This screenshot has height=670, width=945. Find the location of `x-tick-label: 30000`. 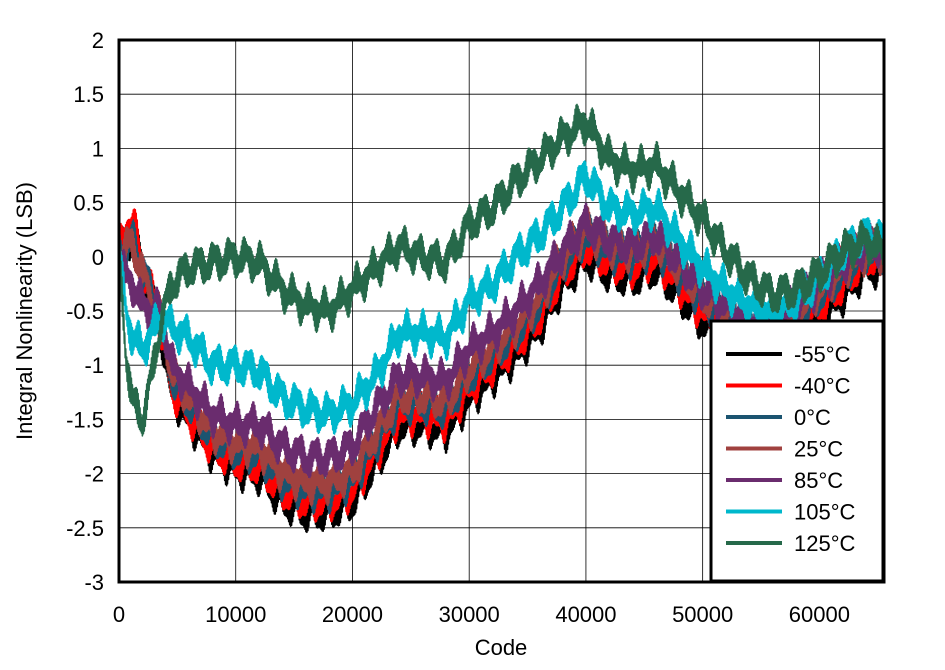

x-tick-label: 30000 is located at coordinates (469, 614).